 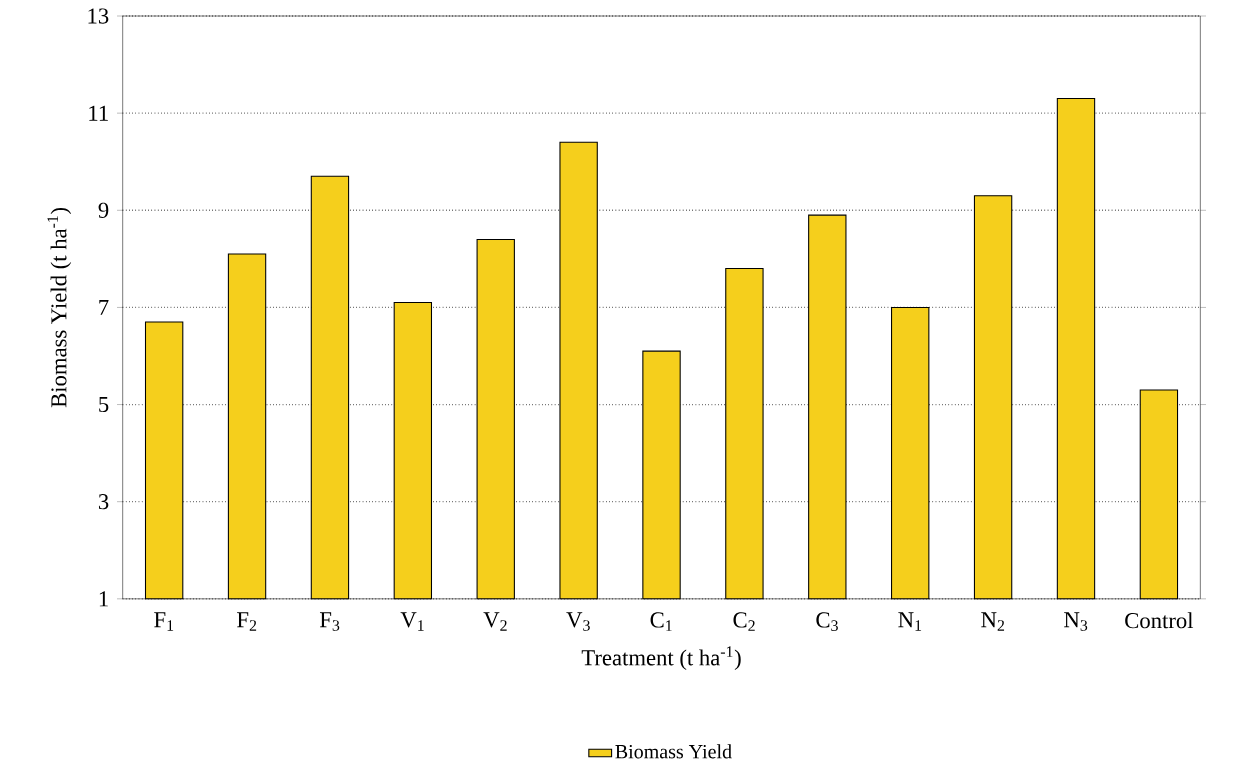 I want to click on y-tick-label: 13, so click(x=98, y=16).